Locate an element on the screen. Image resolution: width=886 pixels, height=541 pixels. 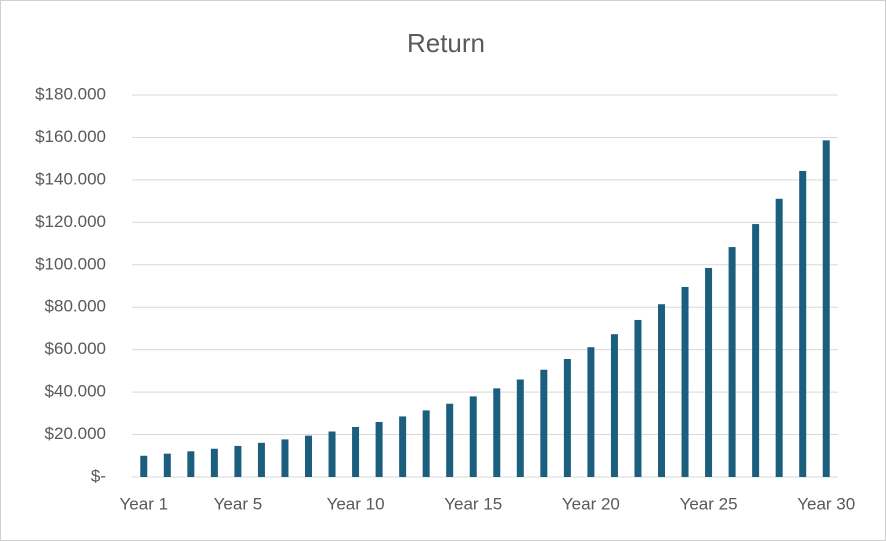
chart-title: Return is located at coordinates (446, 43).